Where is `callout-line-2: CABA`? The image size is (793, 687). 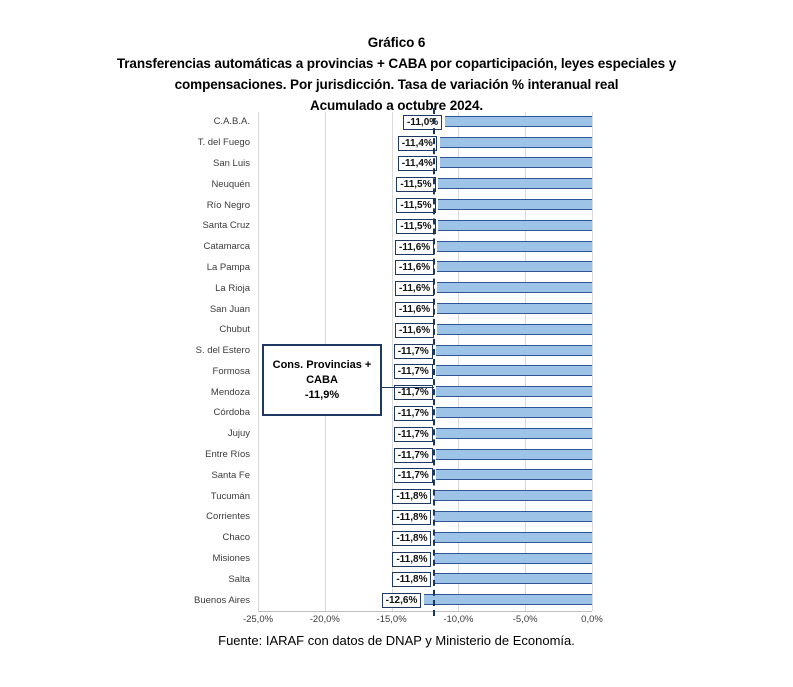 callout-line-2: CABA is located at coordinates (322, 379).